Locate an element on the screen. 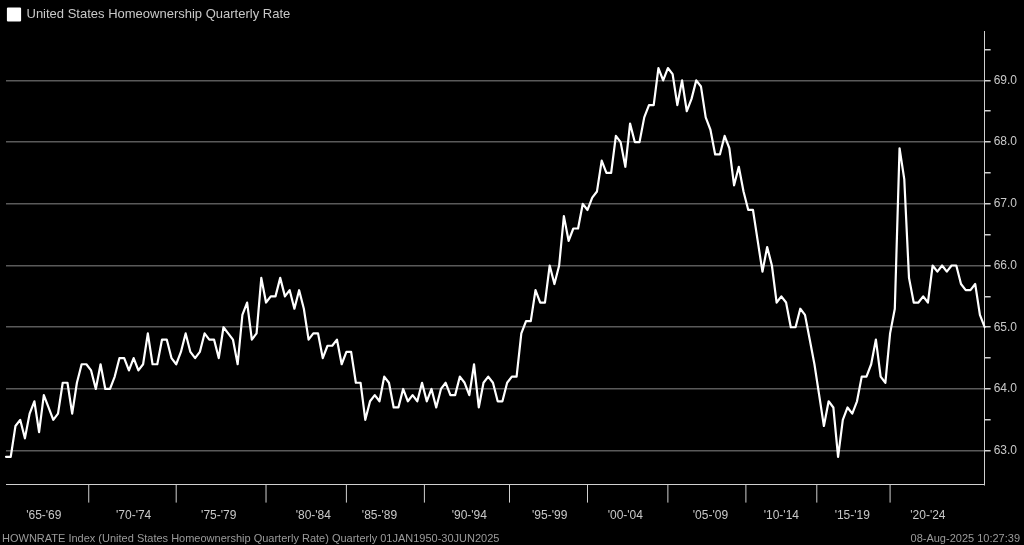  x-tick-label: '05-'09 is located at coordinates (710, 515).